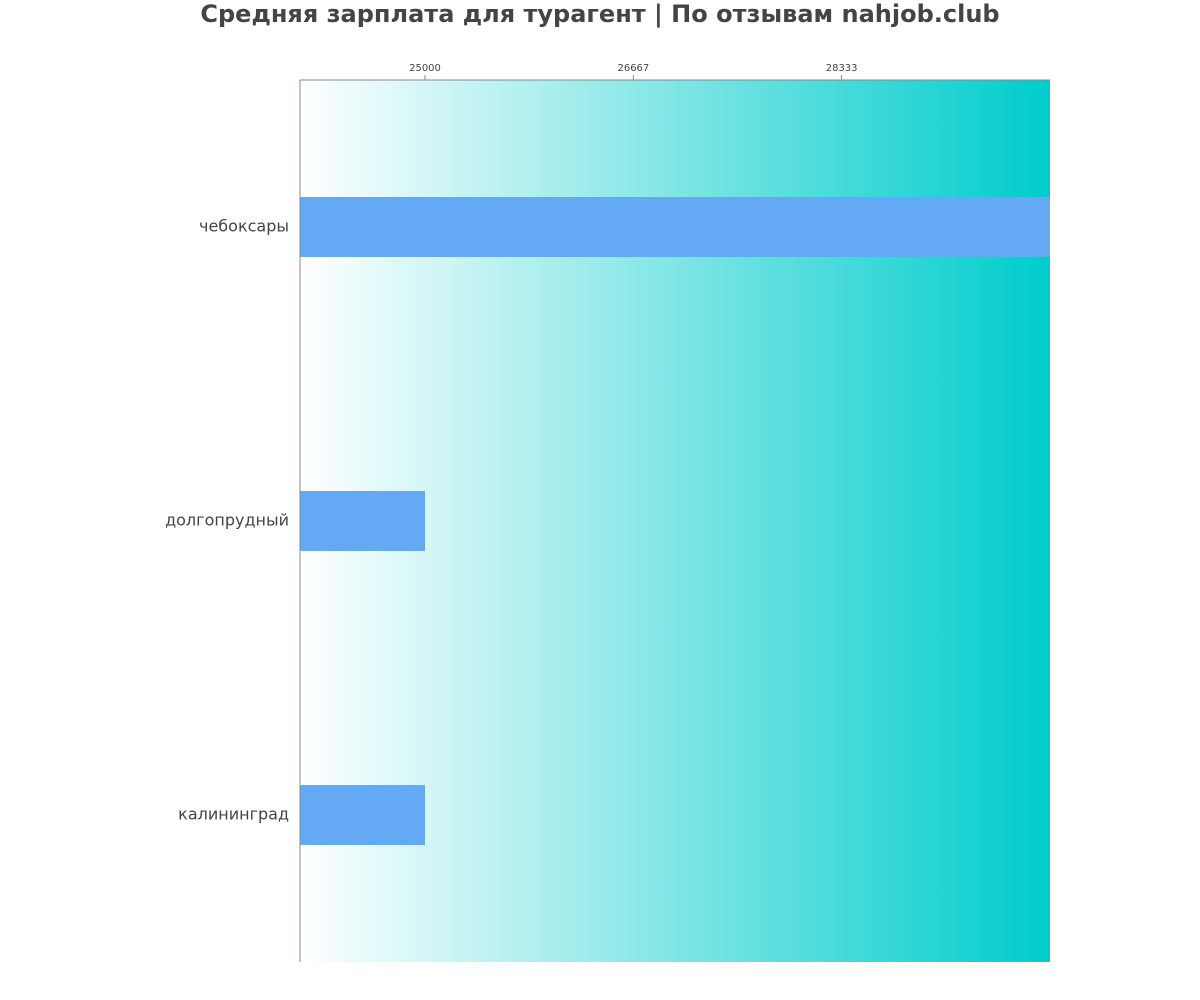 This screenshot has height=1000, width=1200. What do you see at coordinates (842, 68) in the screenshot?
I see `x-tick-label: 28333` at bounding box center [842, 68].